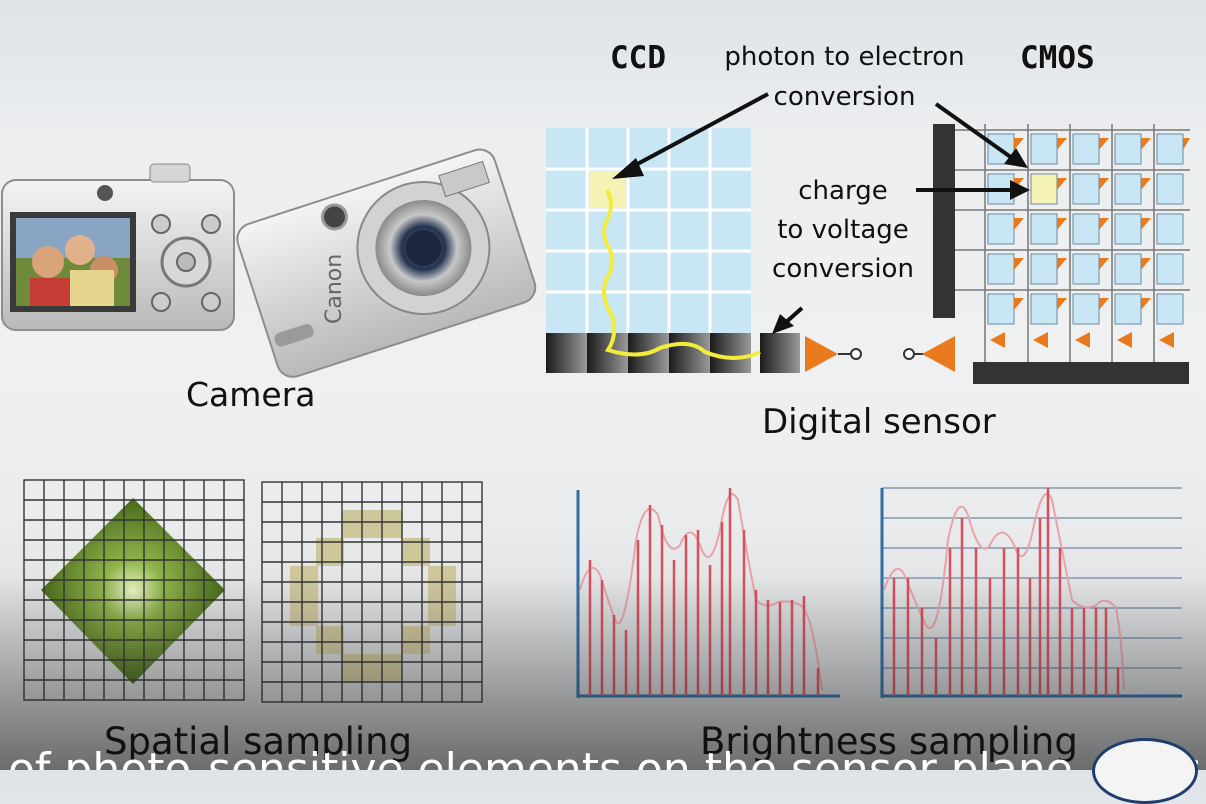 This screenshot has width=1206, height=804. What do you see at coordinates (844, 97) in the screenshot?
I see `photon-conversion-line-2: conversion` at bounding box center [844, 97].